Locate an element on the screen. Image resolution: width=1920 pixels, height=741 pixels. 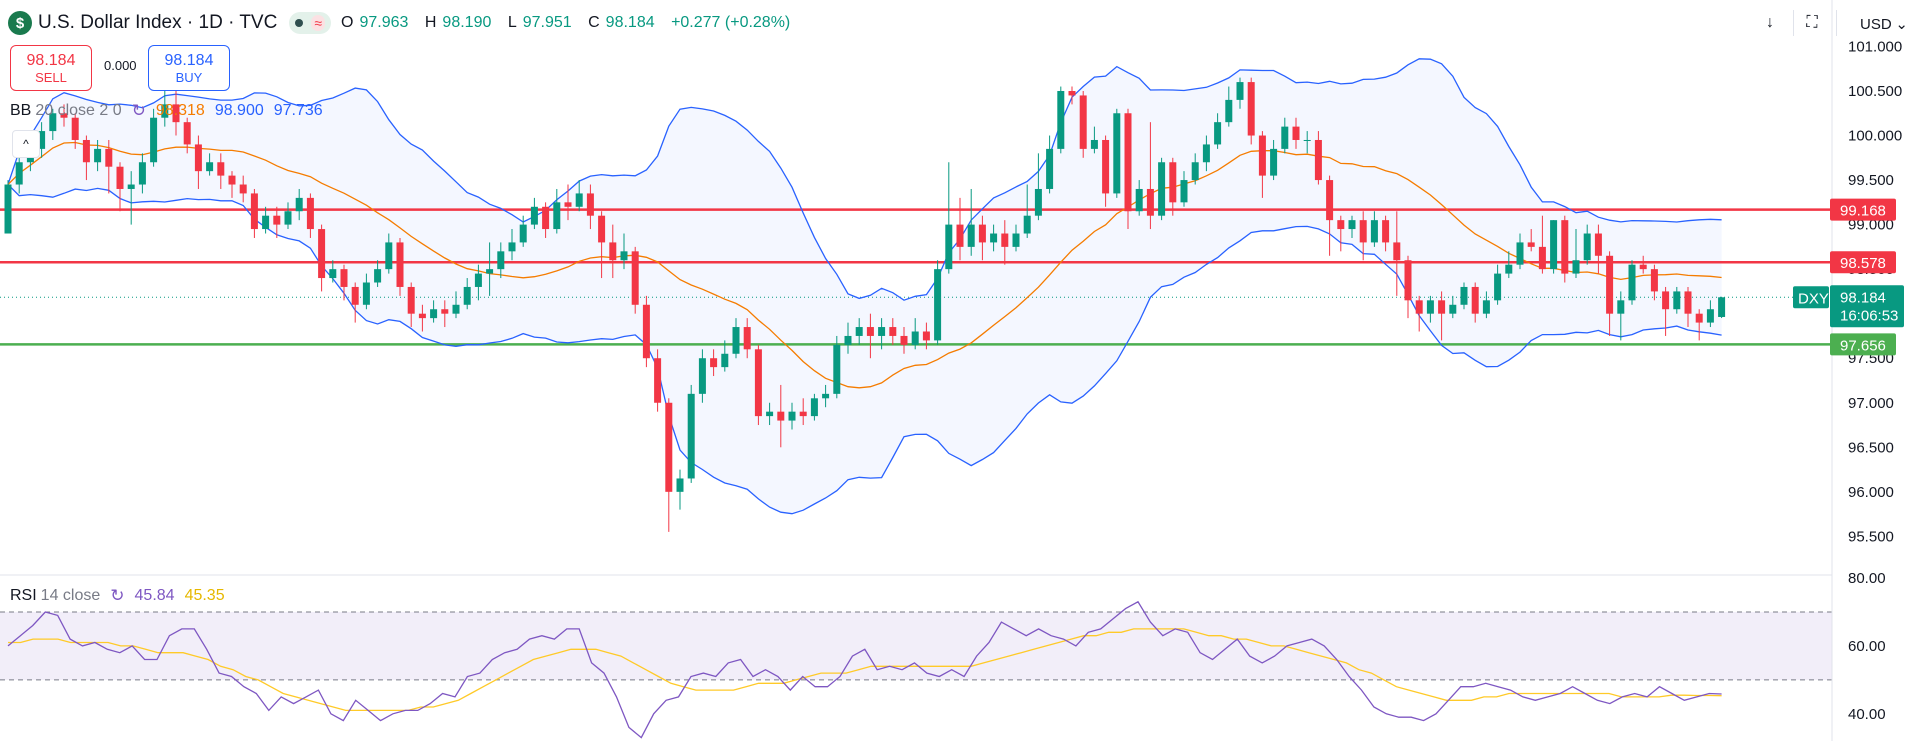
price-axis is located at coordinates (1875, 370).